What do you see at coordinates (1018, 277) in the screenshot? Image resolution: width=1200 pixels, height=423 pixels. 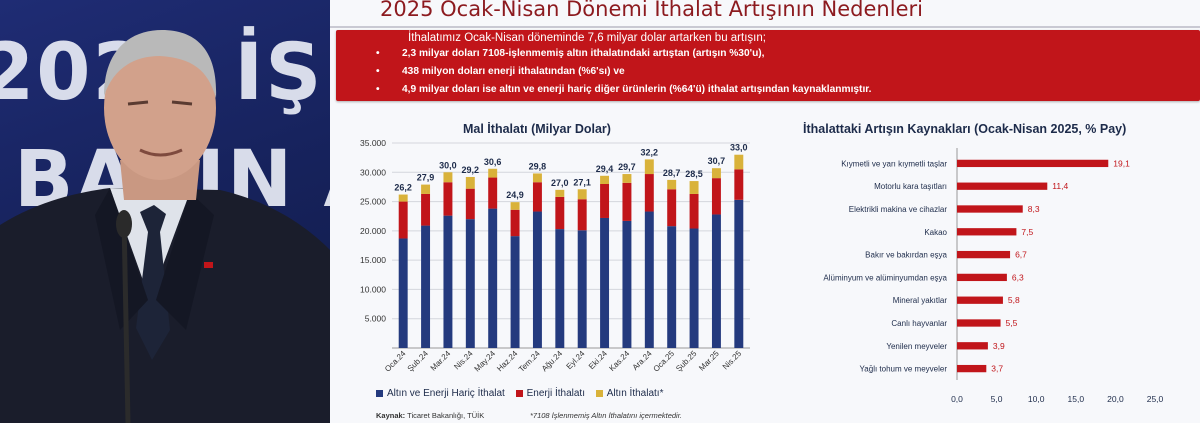 I see `bar-value-label: 6,3` at bounding box center [1018, 277].